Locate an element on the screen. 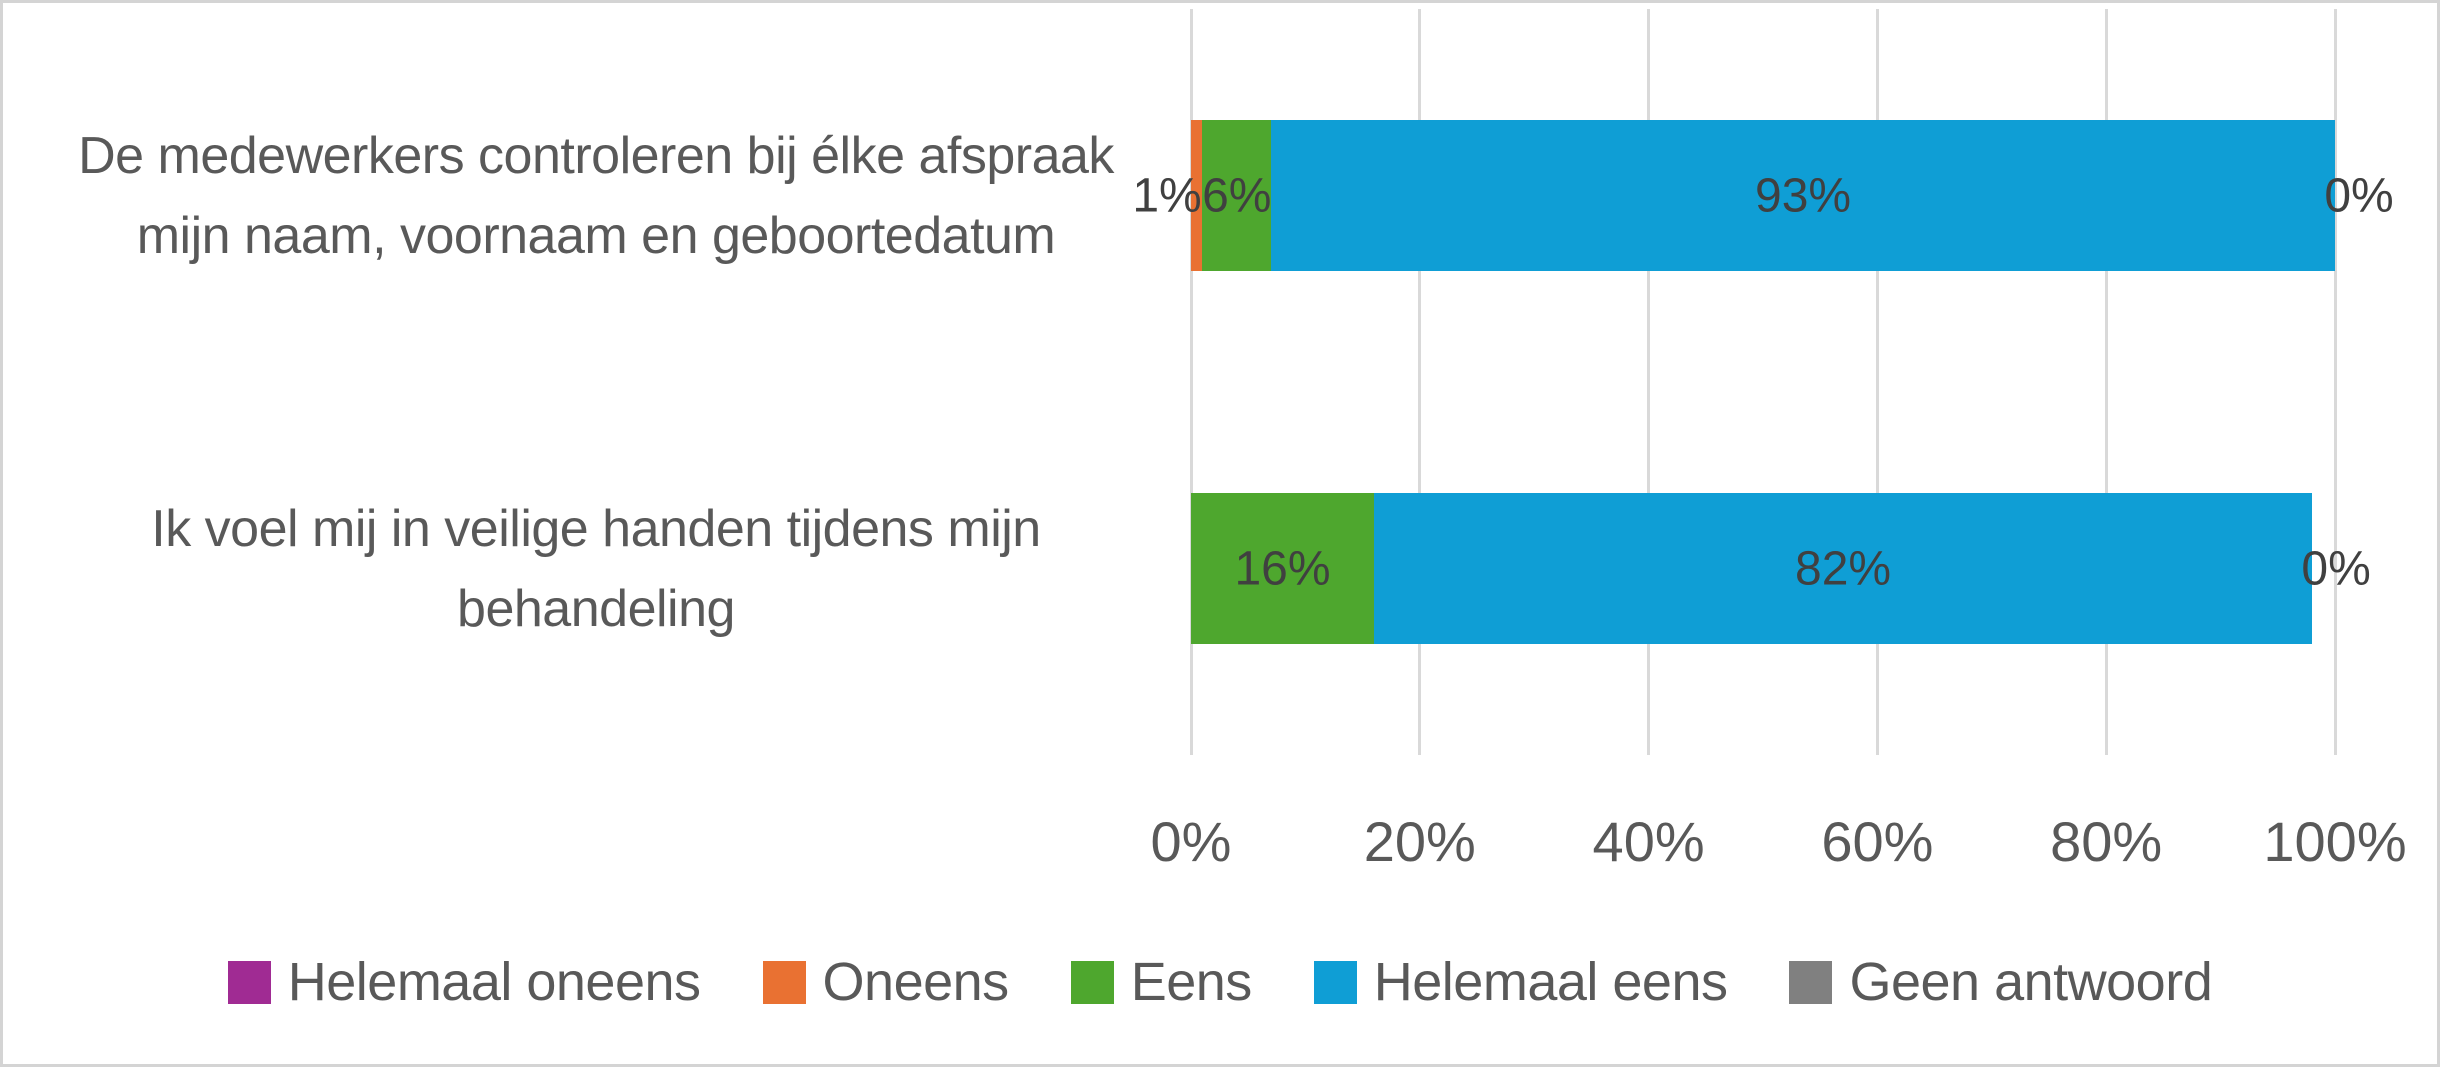 The image size is (2440, 1067). data-label: 93% is located at coordinates (1803, 195).